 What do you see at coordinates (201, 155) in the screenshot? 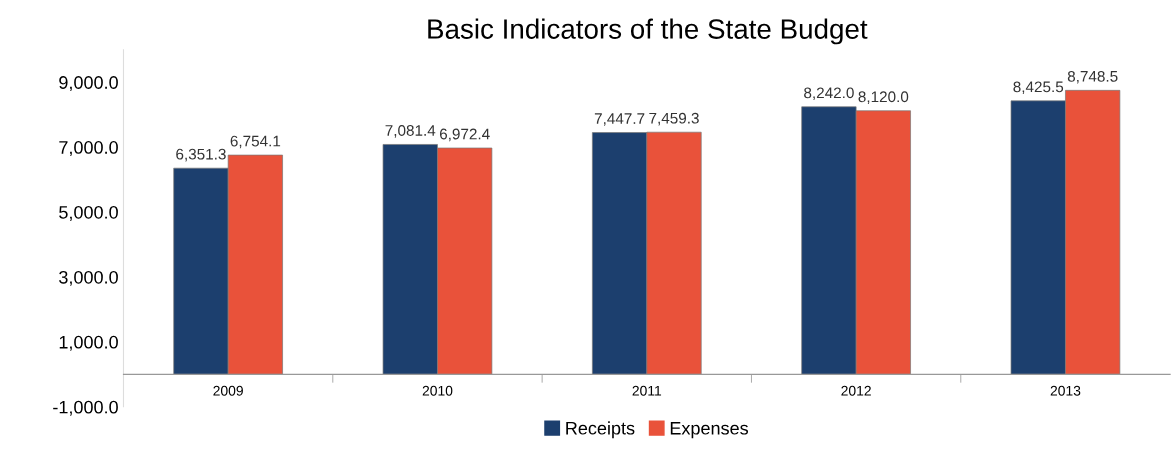
I see `data-label: 6,351.3` at bounding box center [201, 155].